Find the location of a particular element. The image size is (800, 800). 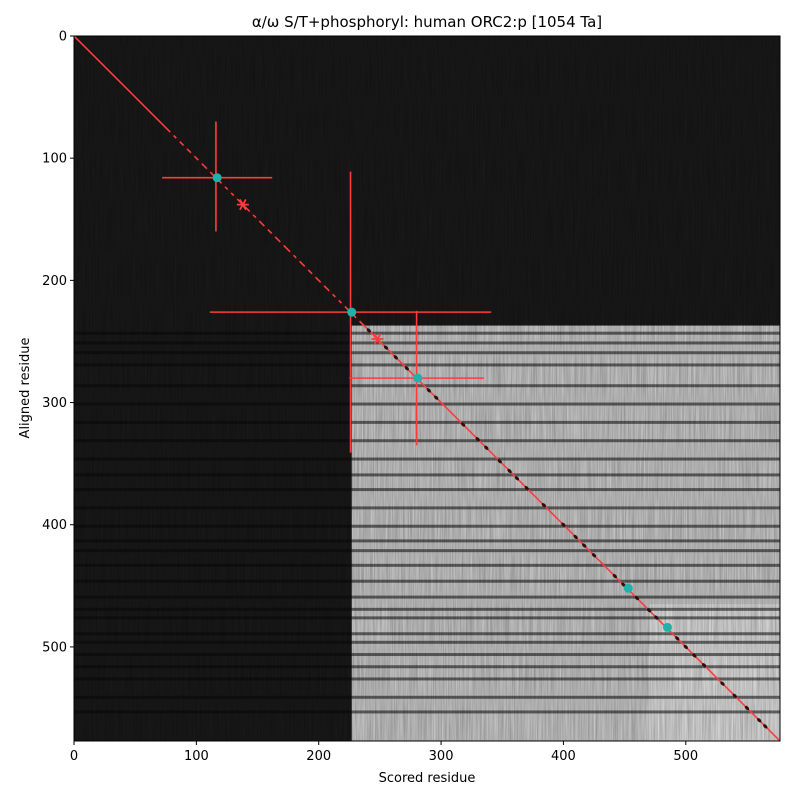

y-axis-label: Aligned residue is located at coordinates (25, 388).